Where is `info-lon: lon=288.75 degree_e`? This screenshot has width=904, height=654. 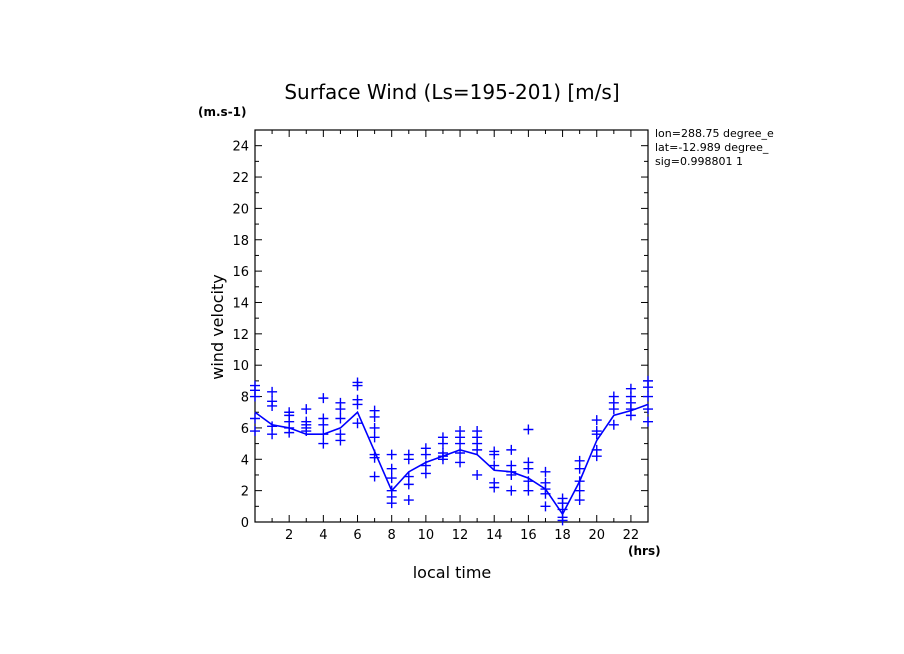 info-lon: lon=288.75 degree_e is located at coordinates (714, 133).